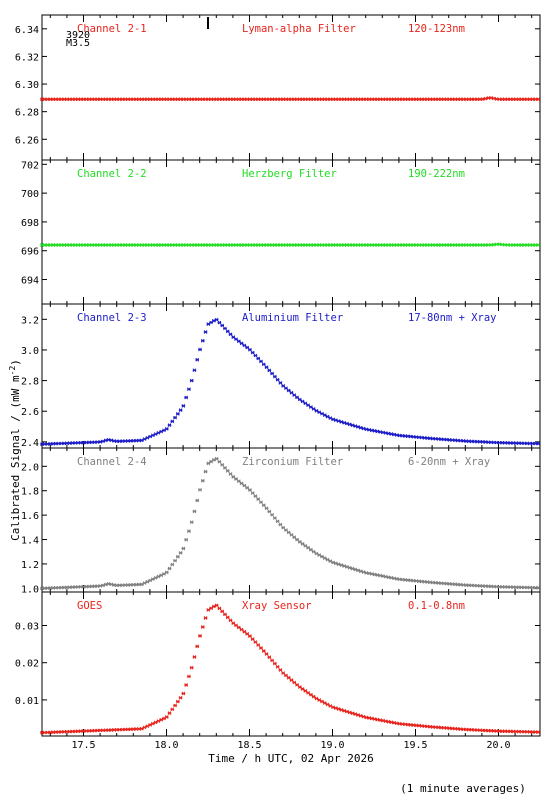  What do you see at coordinates (299, 29) in the screenshot?
I see `filter-label: Lyman-alpha Filter` at bounding box center [299, 29].